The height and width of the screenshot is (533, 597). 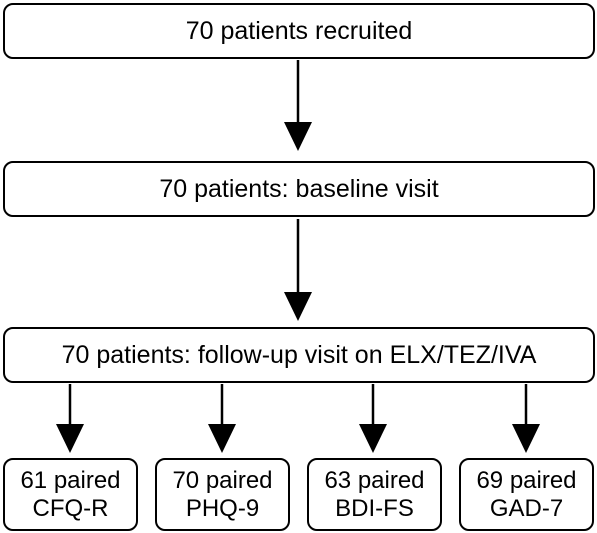 I want to click on outcome-count: 69 paired, so click(x=526, y=480).